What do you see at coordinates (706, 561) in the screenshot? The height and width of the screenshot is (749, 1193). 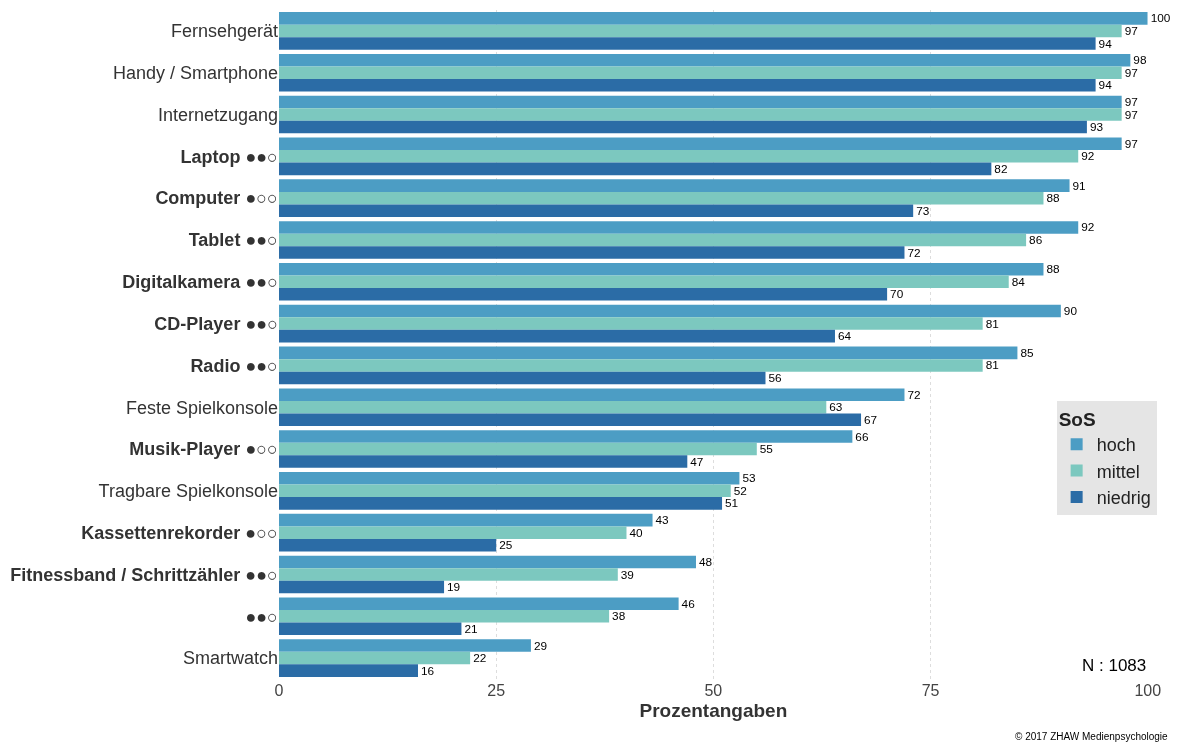 I see `data-label: 48` at bounding box center [706, 561].